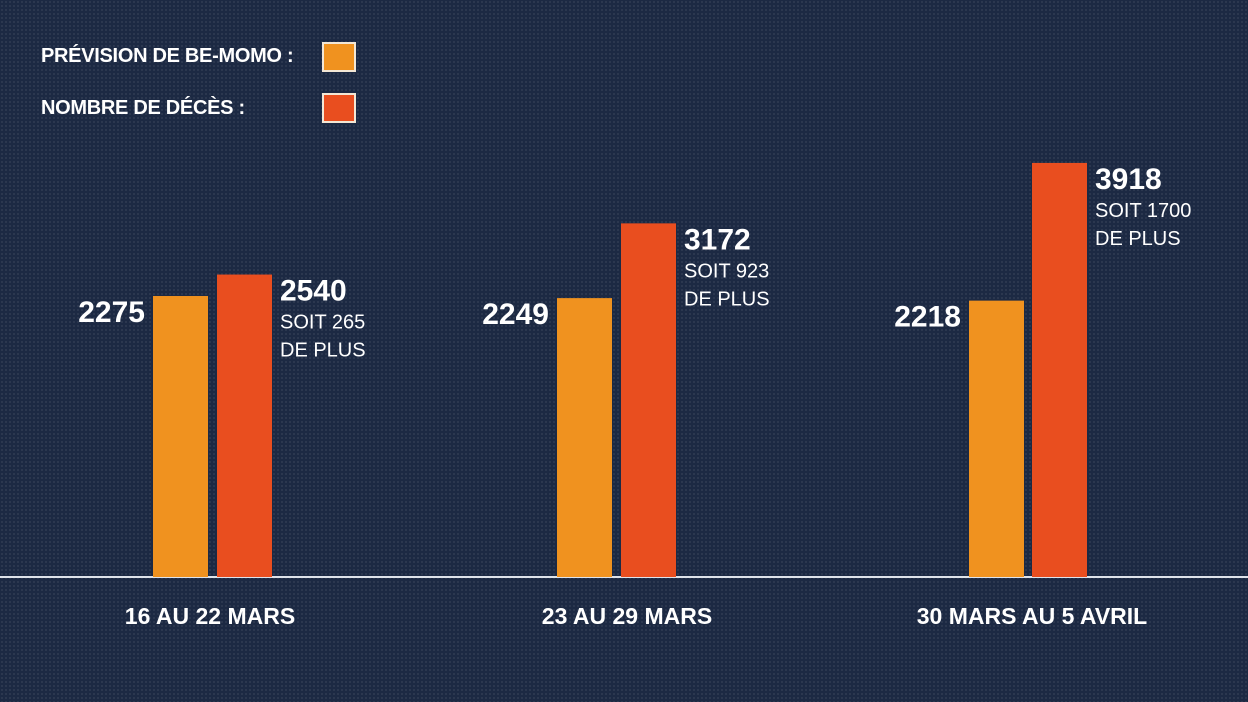 The width and height of the screenshot is (1248, 702). I want to click on legend-swatch-forecast, so click(339, 57).